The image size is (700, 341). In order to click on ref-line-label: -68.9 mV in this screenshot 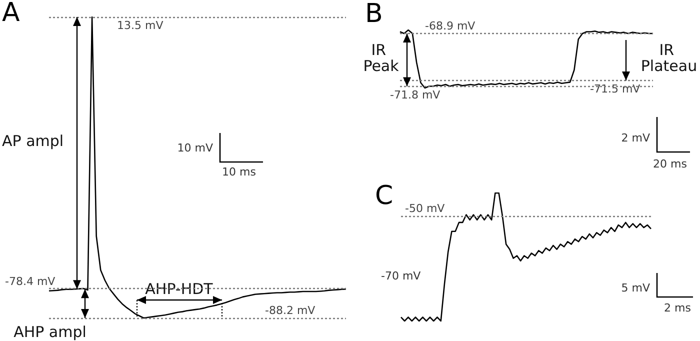, I will do `click(450, 25)`.